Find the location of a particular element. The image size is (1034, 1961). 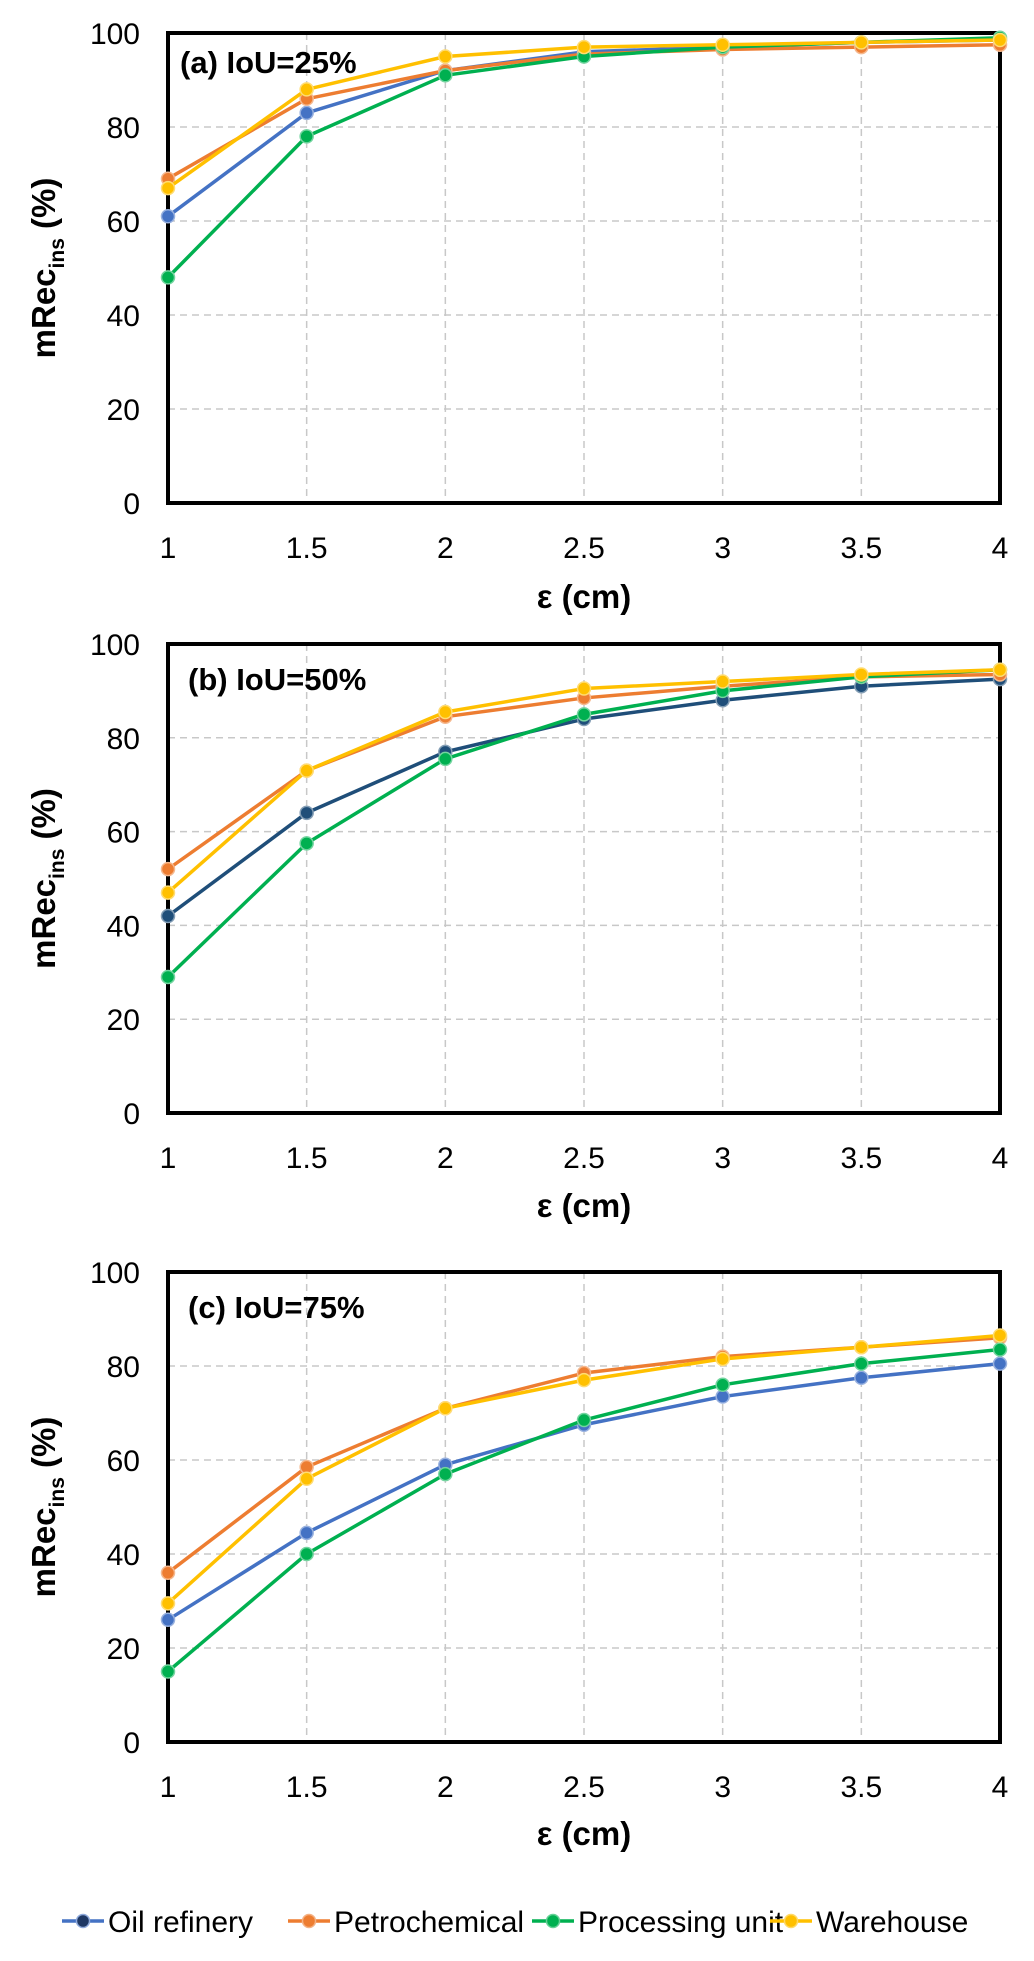

legend-item-petrochemical: Petrochemical is located at coordinates (406, 1922).